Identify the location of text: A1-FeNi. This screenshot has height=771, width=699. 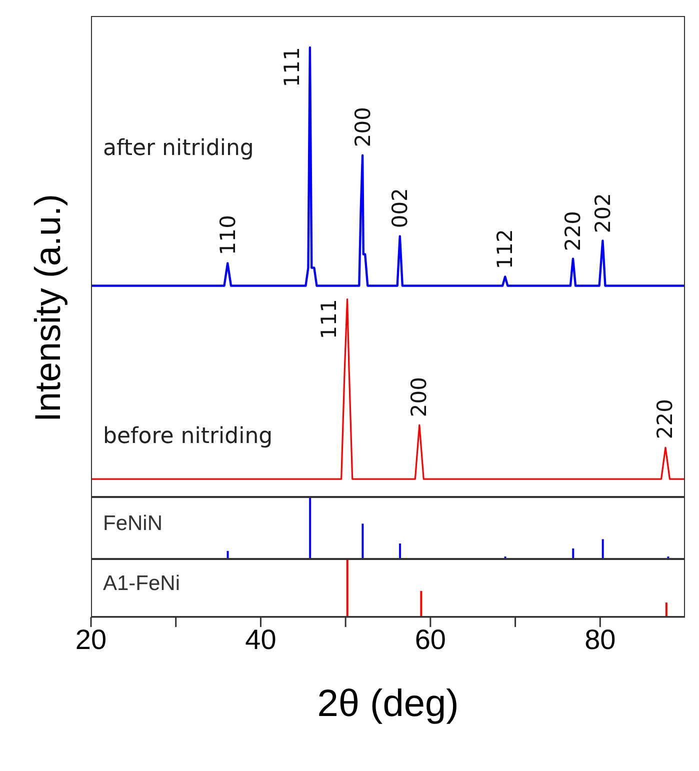
(141, 584).